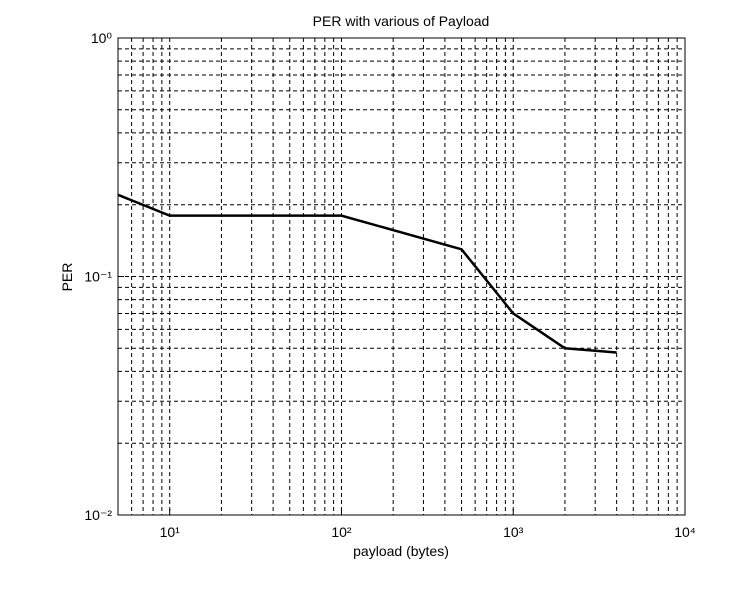  Describe the element at coordinates (102, 38) in the screenshot. I see `y-tick-label: 10⁰` at that location.